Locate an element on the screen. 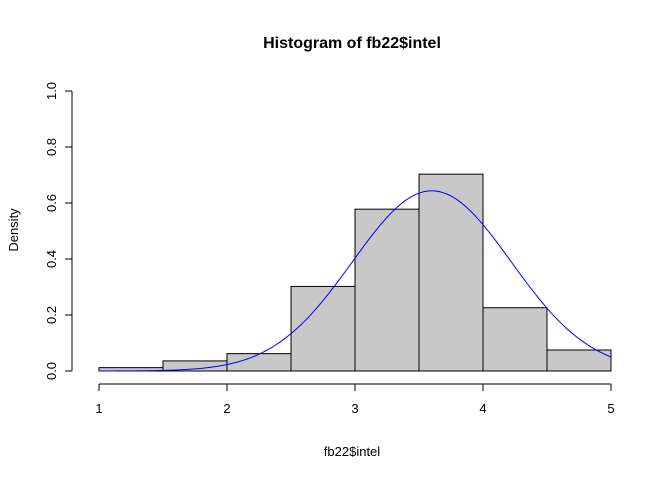  x-tick-label: 5 is located at coordinates (610, 408).